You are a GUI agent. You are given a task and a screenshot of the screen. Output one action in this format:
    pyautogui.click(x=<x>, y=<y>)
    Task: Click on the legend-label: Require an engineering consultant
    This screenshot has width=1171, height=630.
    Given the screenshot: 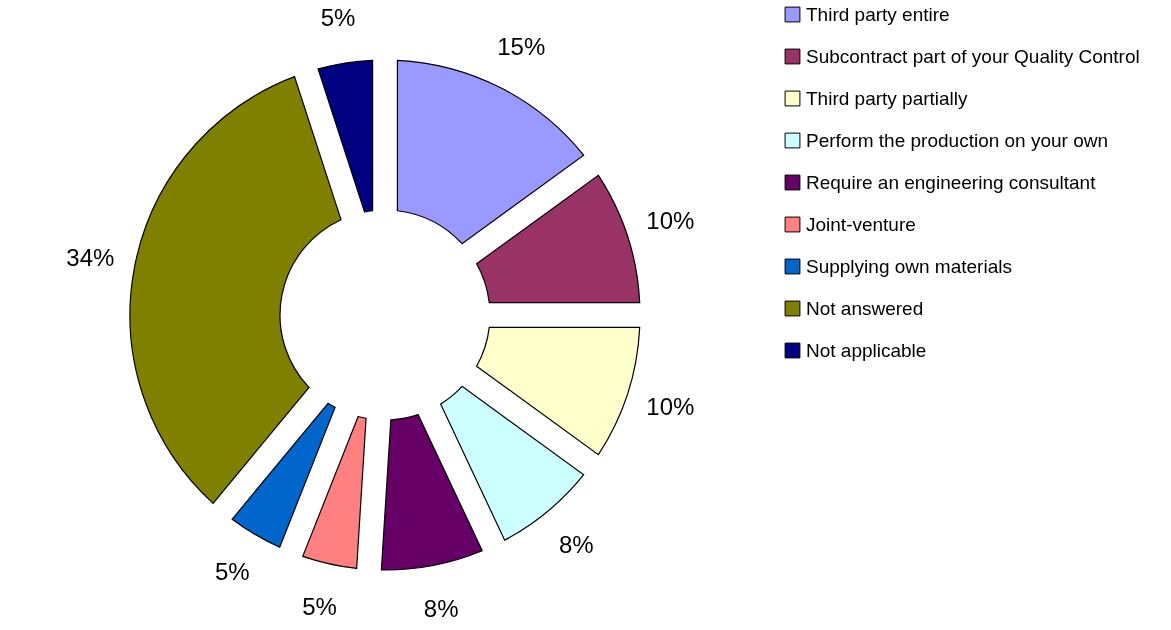 What is the action you would take?
    pyautogui.click(x=951, y=182)
    